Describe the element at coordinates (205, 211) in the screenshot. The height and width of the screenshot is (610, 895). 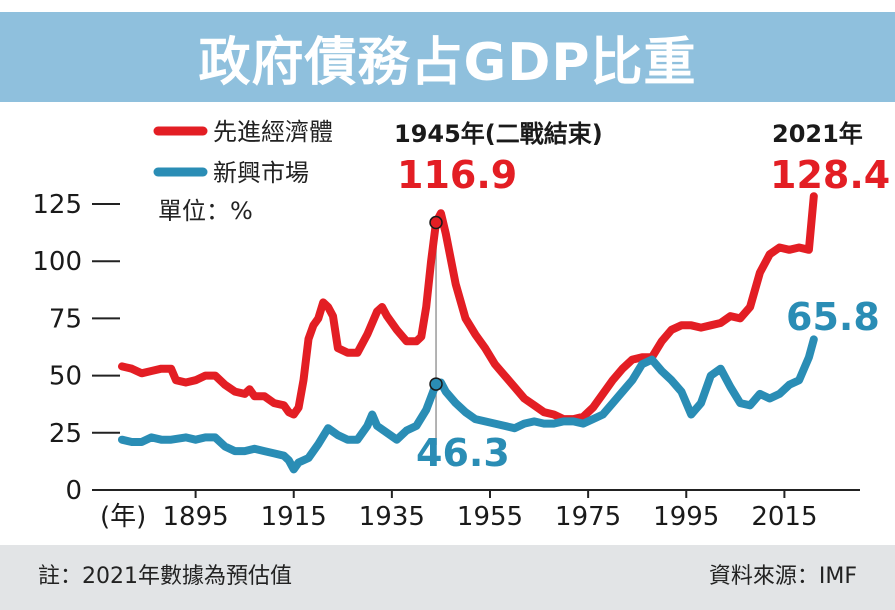
I see `unit-label: 單位：%` at that location.